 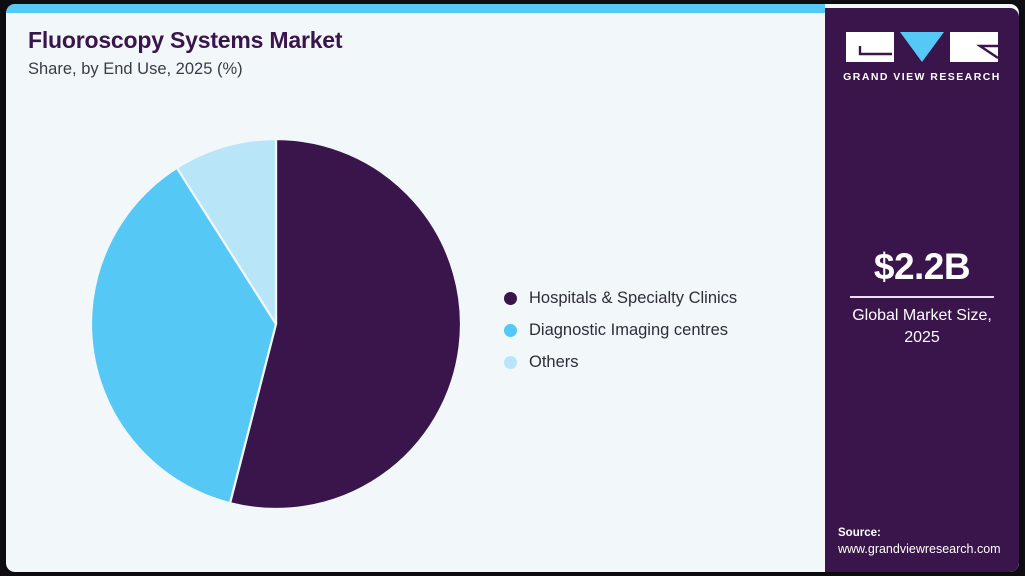 I want to click on legend-item-label: Others, so click(x=554, y=362).